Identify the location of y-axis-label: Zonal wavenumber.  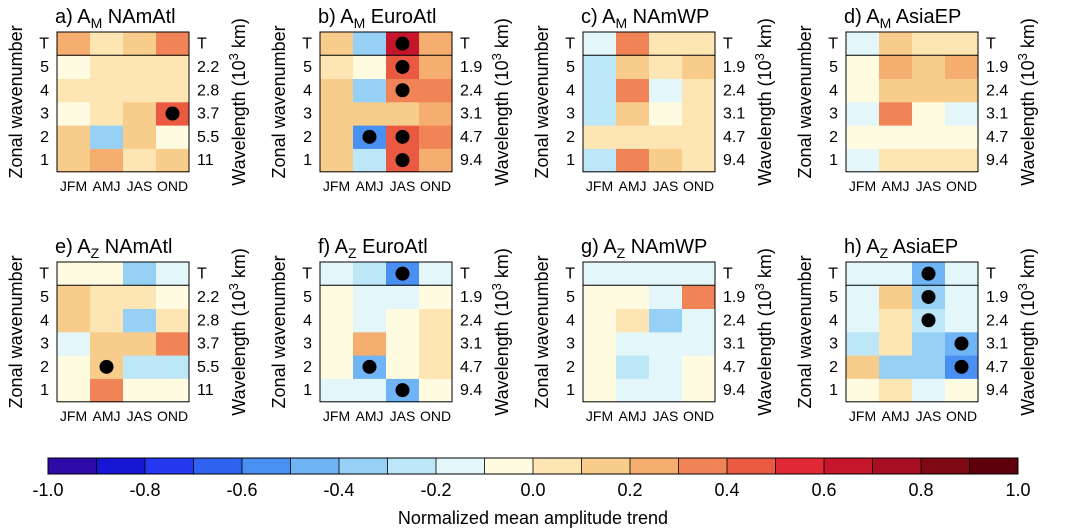
(16, 331).